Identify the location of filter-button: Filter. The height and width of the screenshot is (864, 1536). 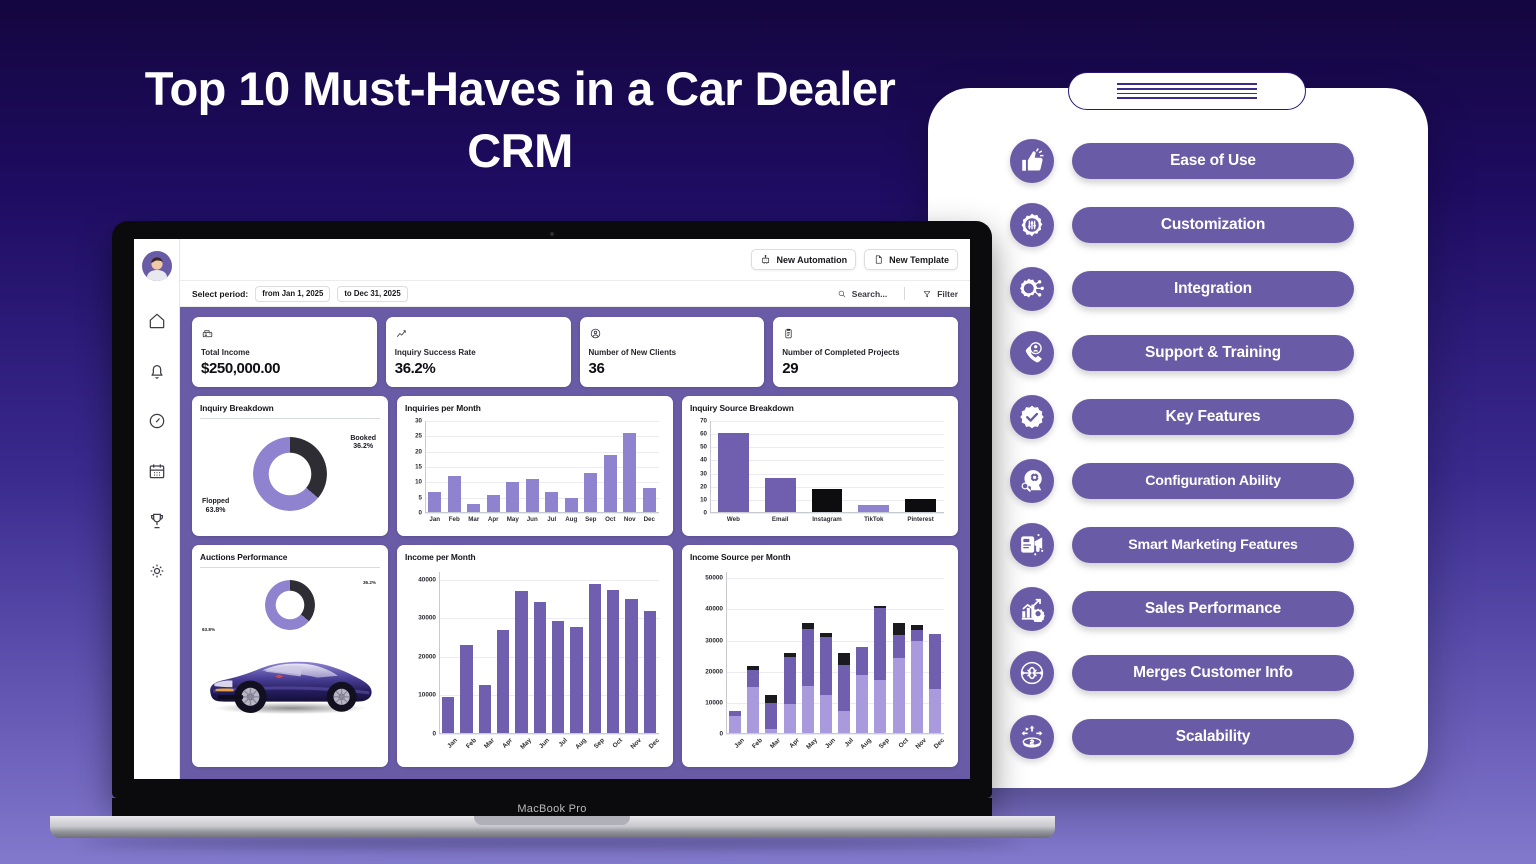
(940, 294).